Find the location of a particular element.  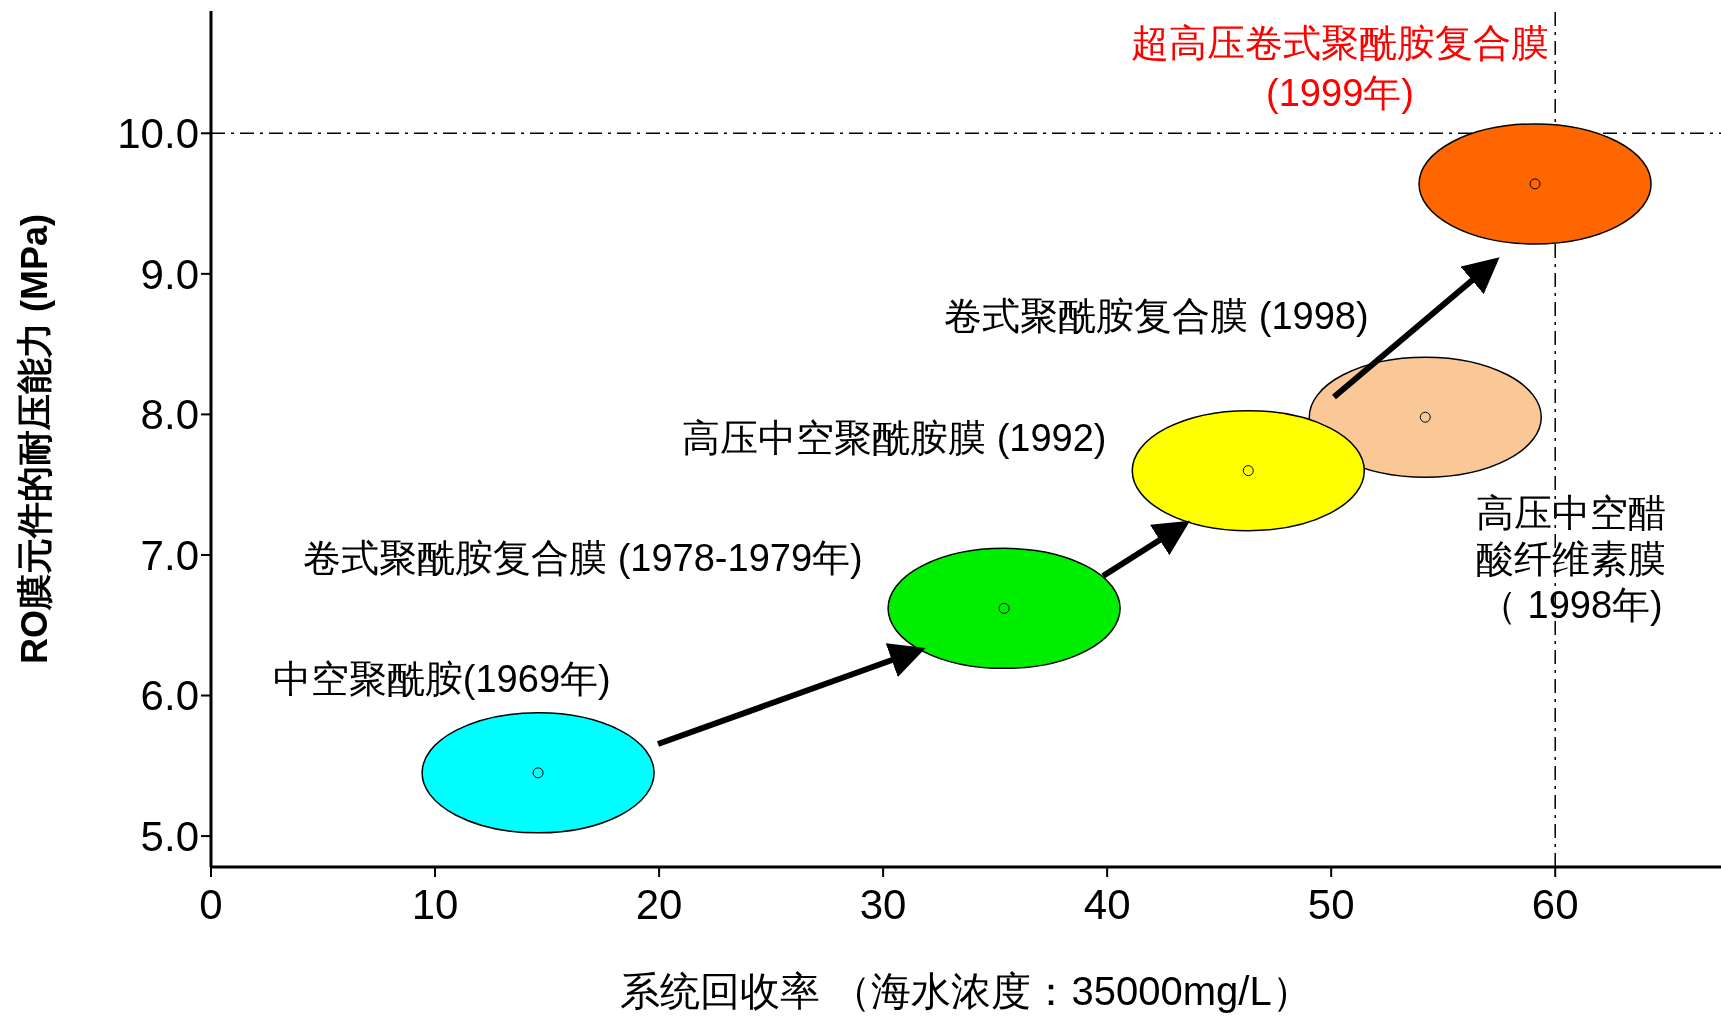

x-tick-label: 10 is located at coordinates (435, 904).